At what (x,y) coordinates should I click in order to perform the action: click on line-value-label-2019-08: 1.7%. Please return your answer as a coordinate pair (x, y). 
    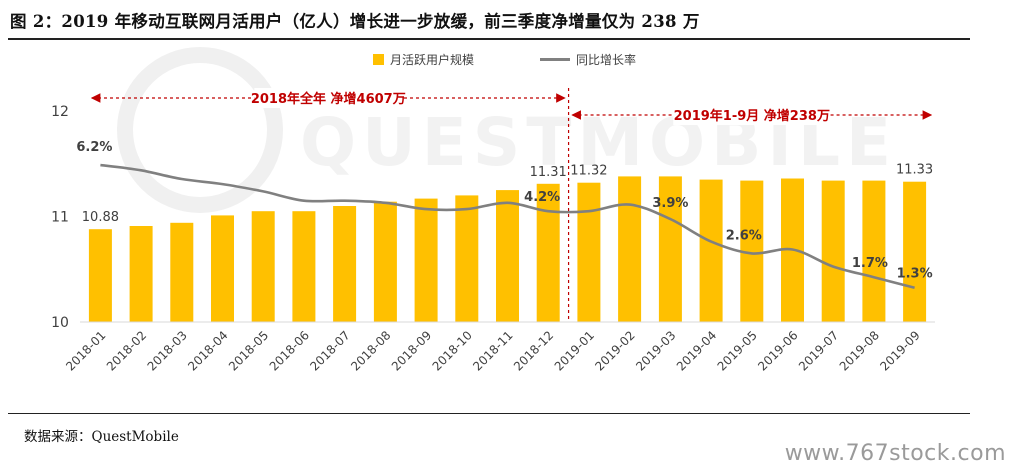
    Looking at the image, I should click on (870, 263).